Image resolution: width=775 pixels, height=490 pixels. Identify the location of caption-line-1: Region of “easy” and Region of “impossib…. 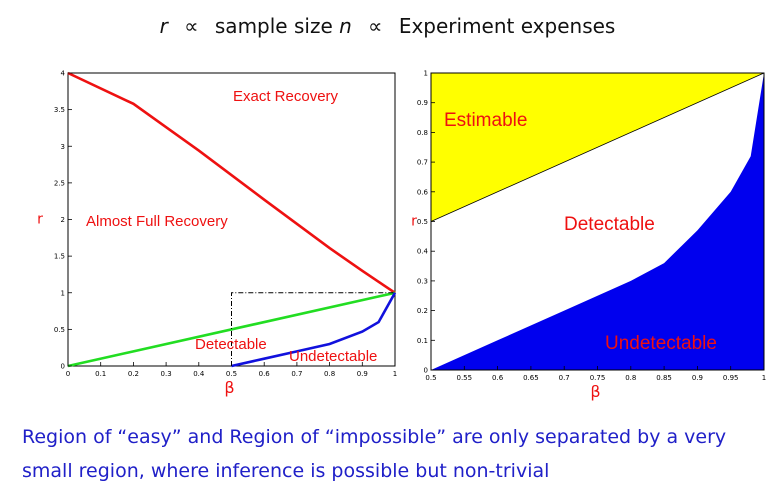
(374, 437).